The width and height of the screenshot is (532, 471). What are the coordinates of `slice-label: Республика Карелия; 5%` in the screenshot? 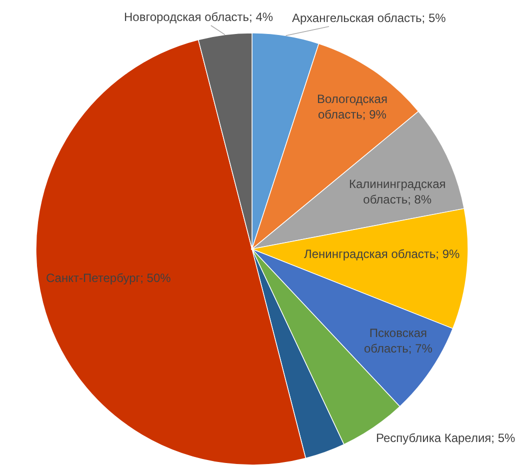 It's located at (446, 438).